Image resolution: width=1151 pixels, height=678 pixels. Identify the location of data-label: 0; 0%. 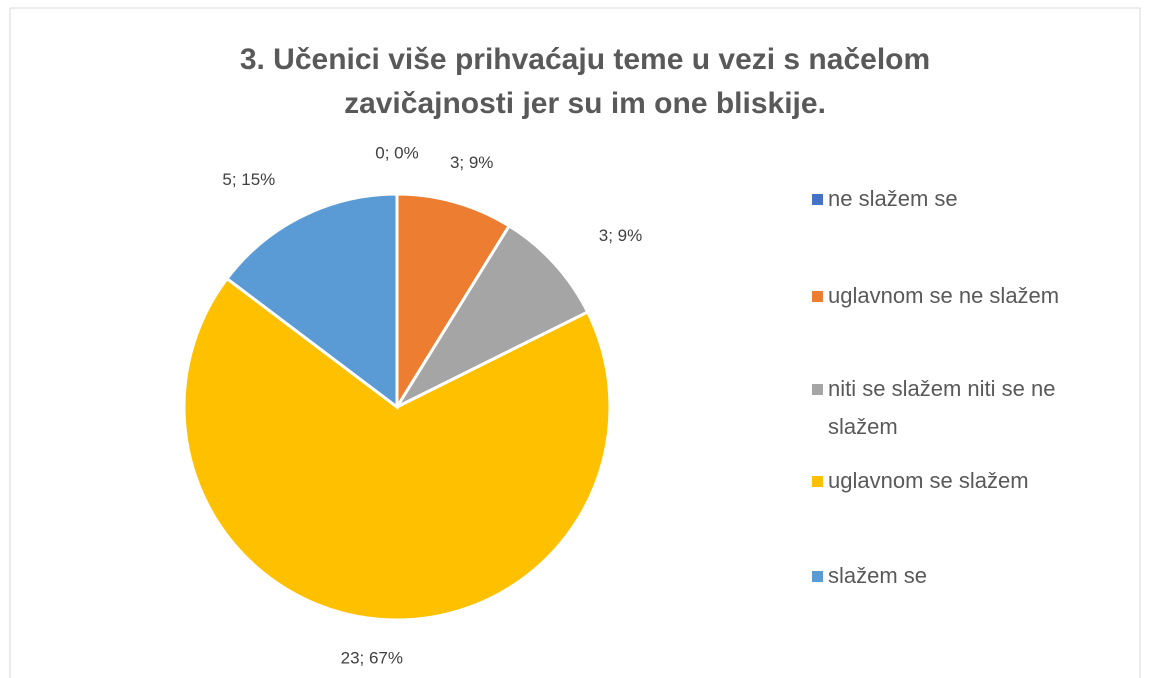
(396, 152).